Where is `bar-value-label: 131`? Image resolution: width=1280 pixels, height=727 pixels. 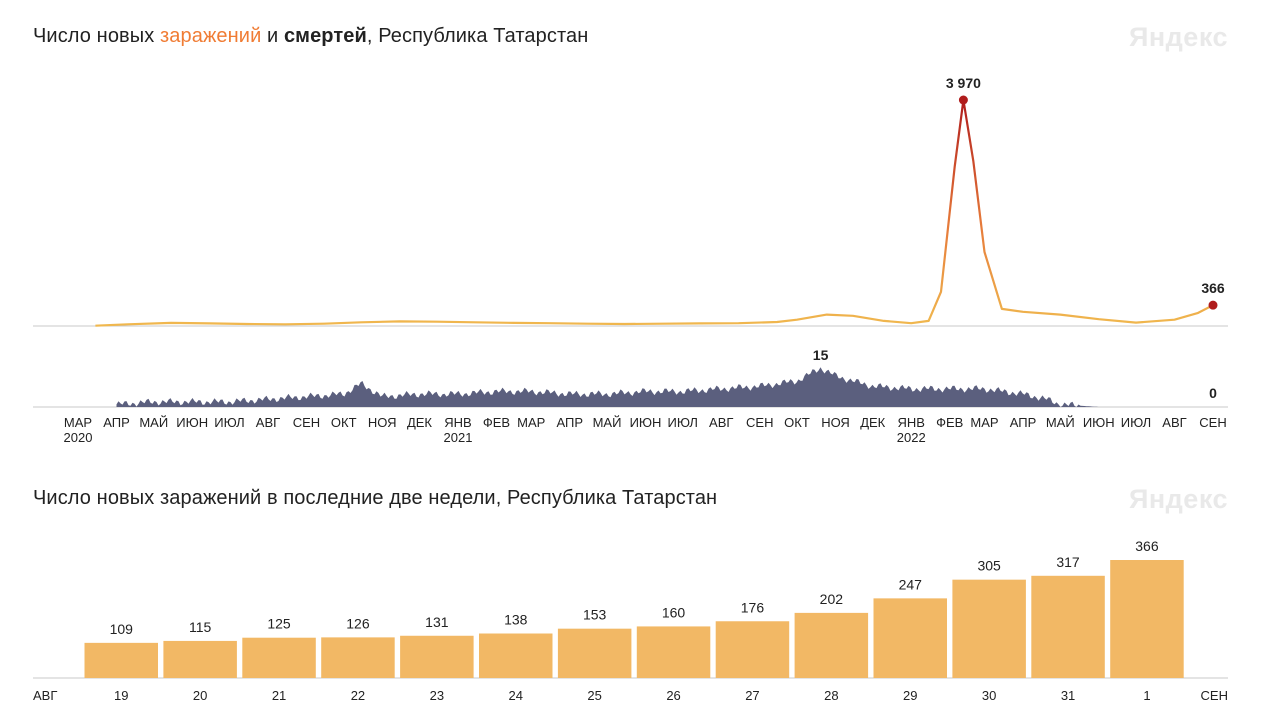
bar-value-label: 131 is located at coordinates (437, 622).